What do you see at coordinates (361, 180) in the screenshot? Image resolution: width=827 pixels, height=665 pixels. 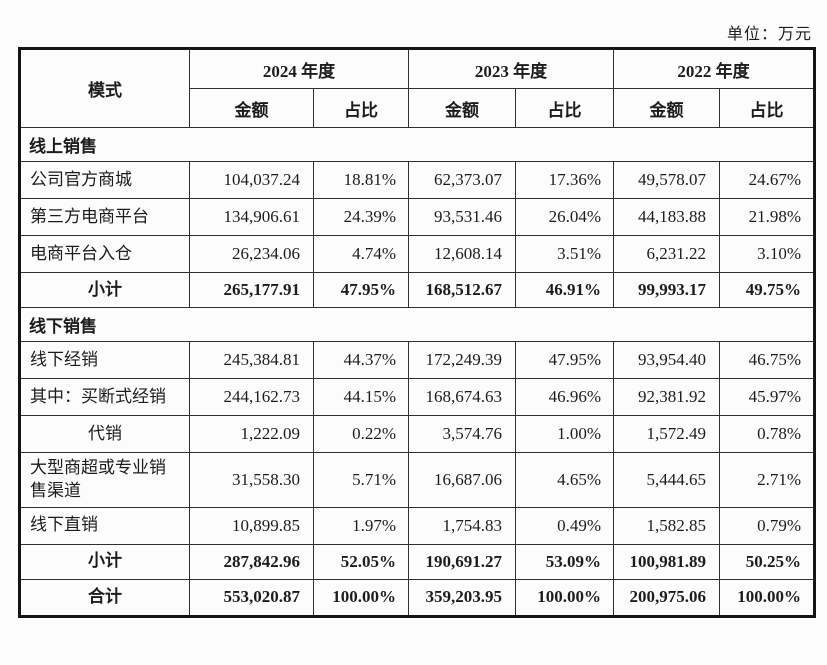 I see `share-2024-cell: 18.81%` at bounding box center [361, 180].